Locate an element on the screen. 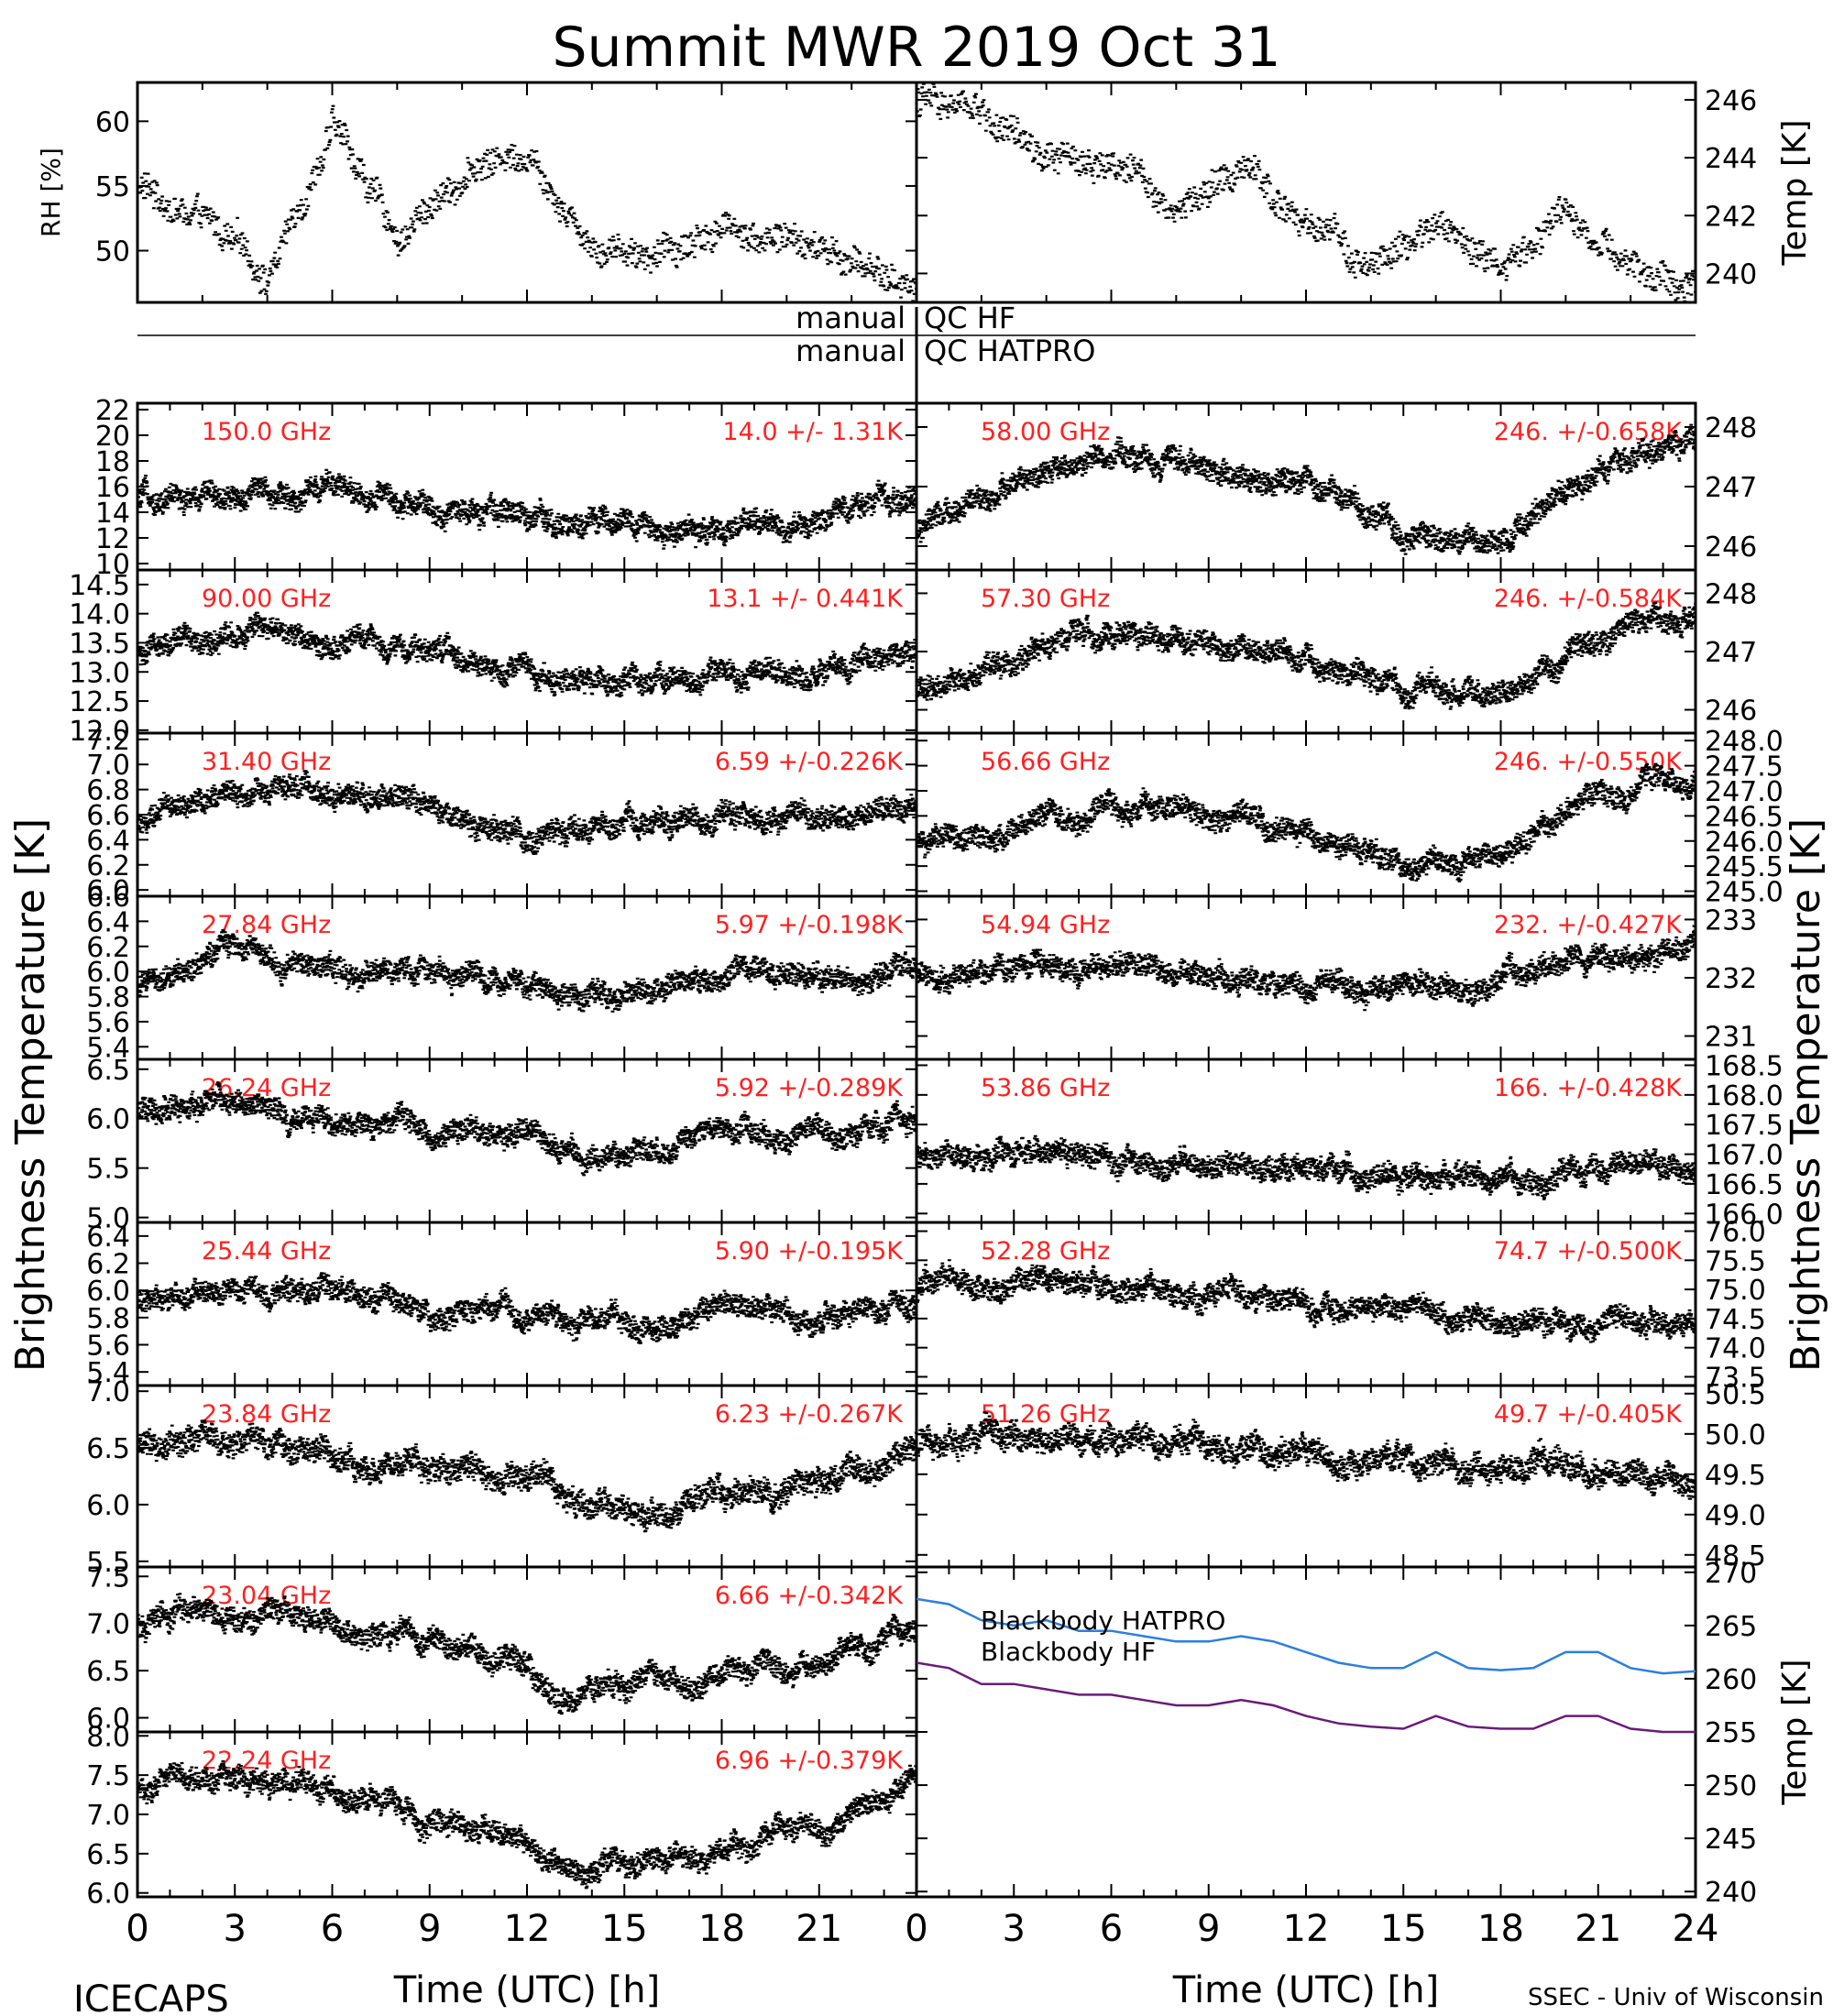 The width and height of the screenshot is (1833, 2016). ytick-label: 247 is located at coordinates (1731, 488).